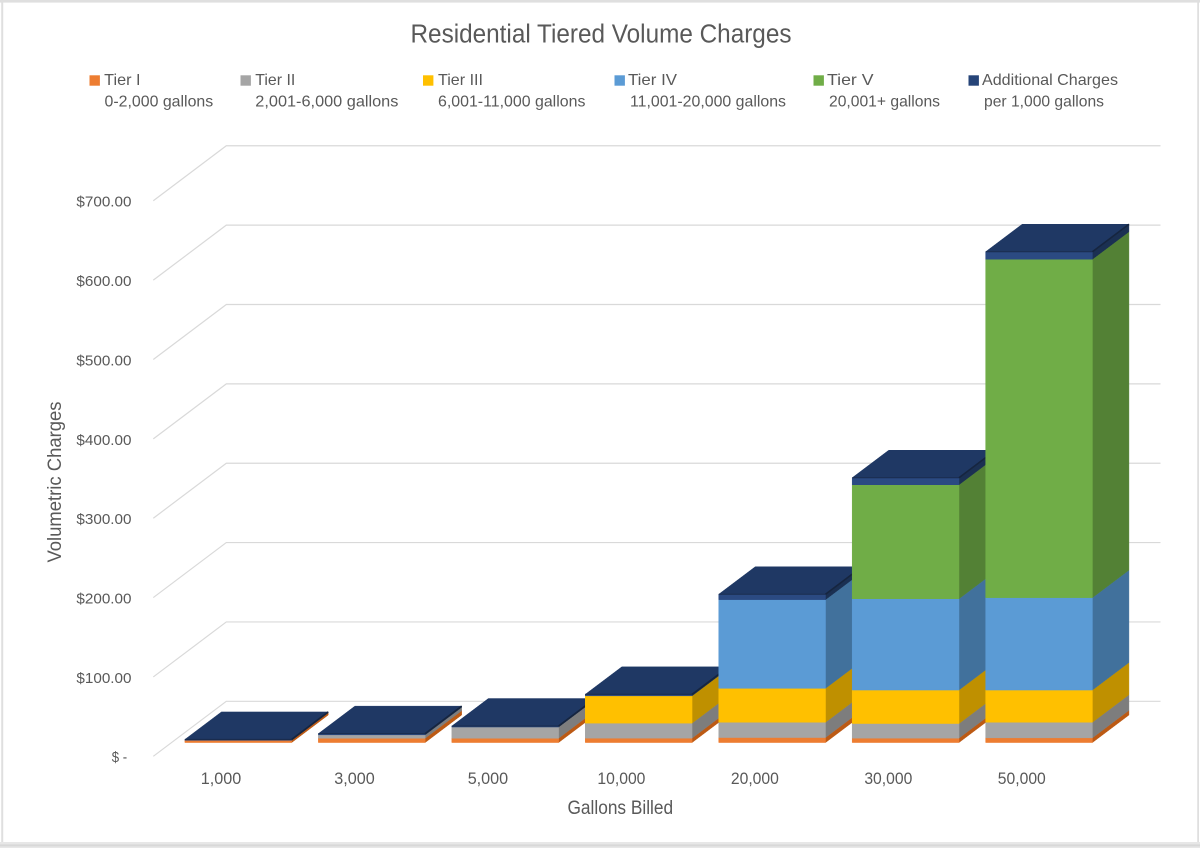  What do you see at coordinates (488, 779) in the screenshot?
I see `svg-text: 5,000` at bounding box center [488, 779].